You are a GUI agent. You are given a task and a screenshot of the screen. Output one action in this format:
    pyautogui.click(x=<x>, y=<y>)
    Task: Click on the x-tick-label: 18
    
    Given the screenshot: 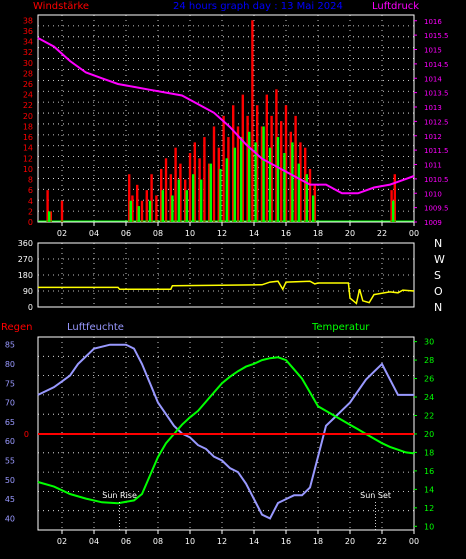 What is the action you would take?
    pyautogui.click(x=318, y=233)
    